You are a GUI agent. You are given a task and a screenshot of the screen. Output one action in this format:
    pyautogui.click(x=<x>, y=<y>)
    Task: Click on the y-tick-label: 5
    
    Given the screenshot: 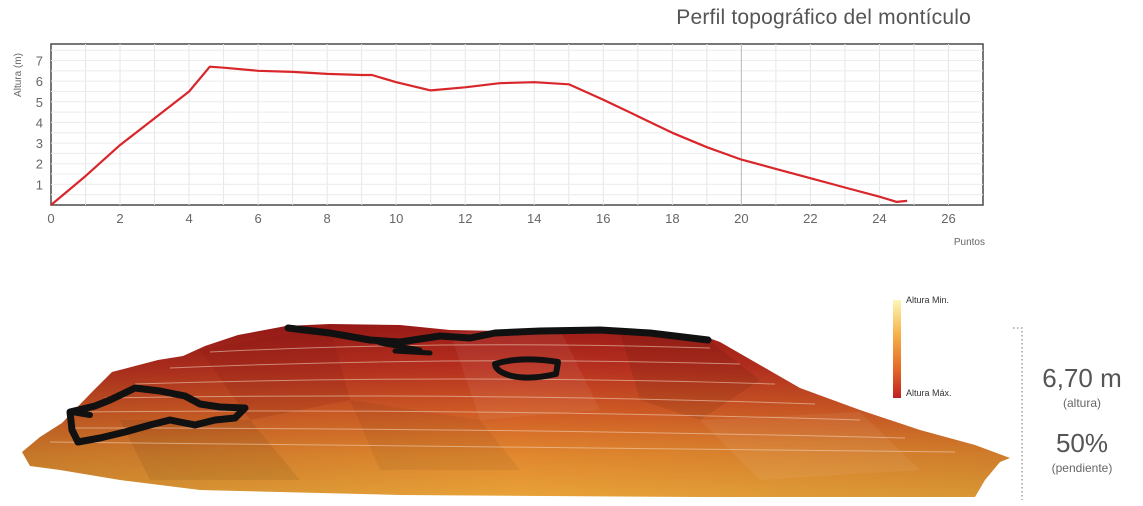 What is the action you would take?
    pyautogui.click(x=39, y=102)
    